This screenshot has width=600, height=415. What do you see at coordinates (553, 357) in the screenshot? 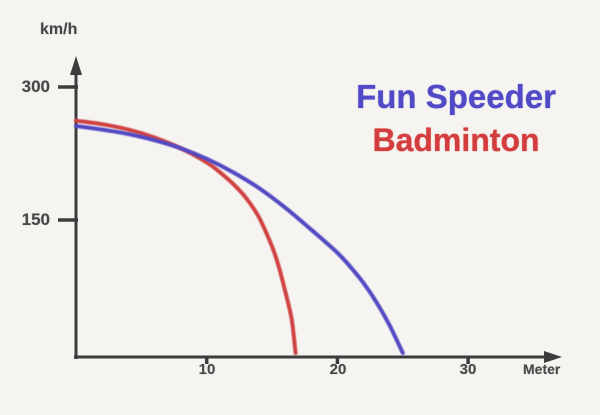
I see `x-axis-arrow-icon` at bounding box center [553, 357].